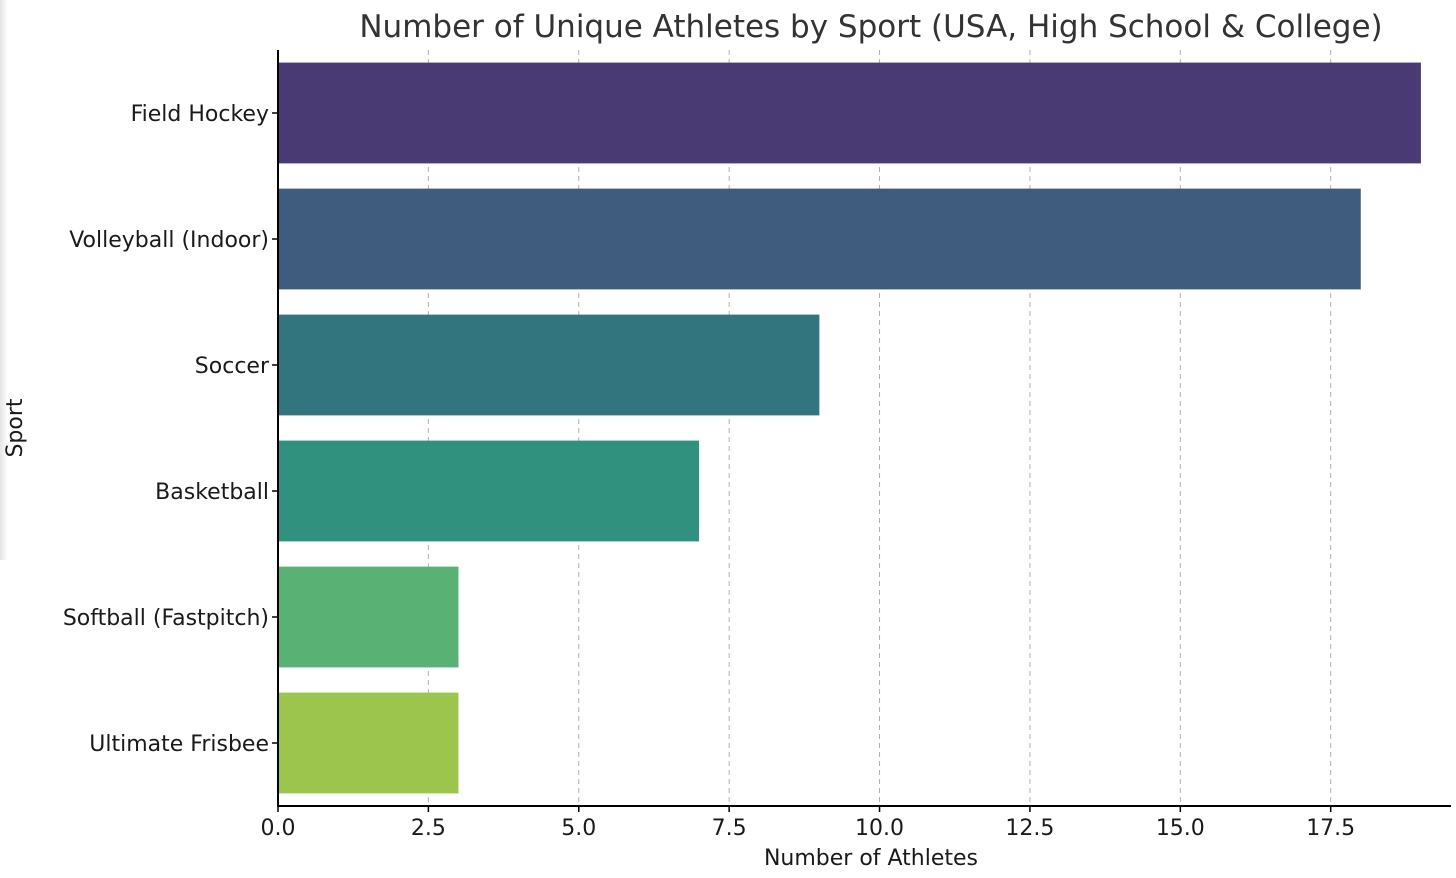 The height and width of the screenshot is (878, 1456). I want to click on x-tick-label: 15.0, so click(1180, 828).